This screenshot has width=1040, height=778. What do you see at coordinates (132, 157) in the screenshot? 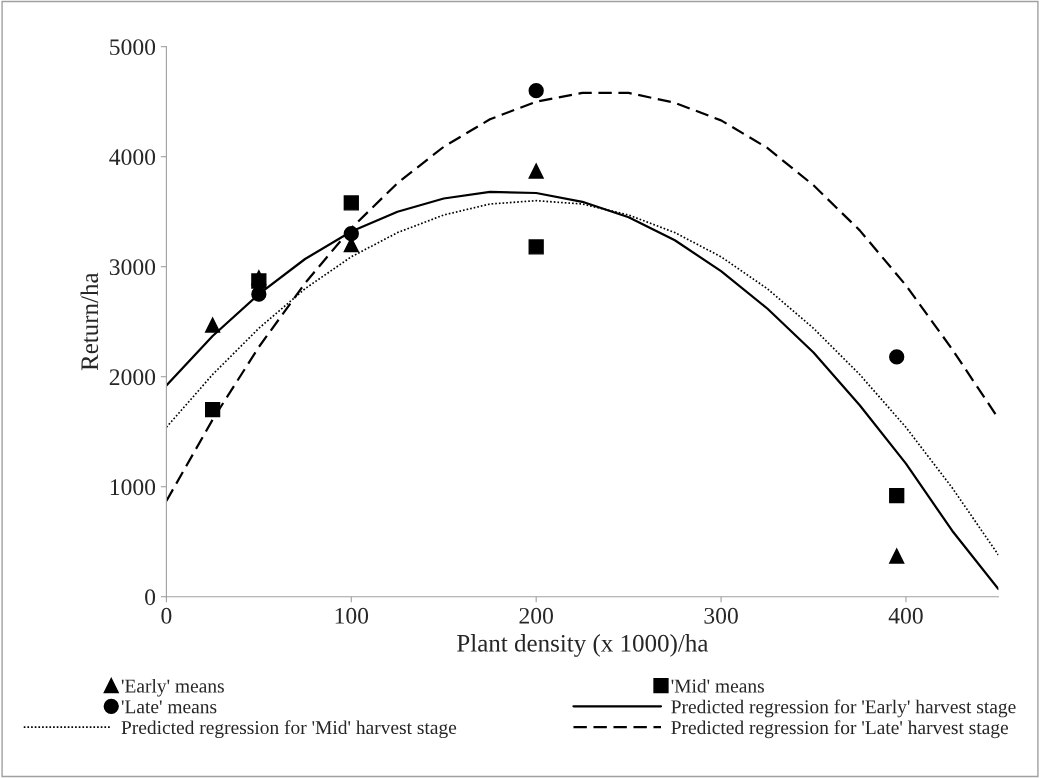
I see `y-tick-label: 4000` at bounding box center [132, 157].